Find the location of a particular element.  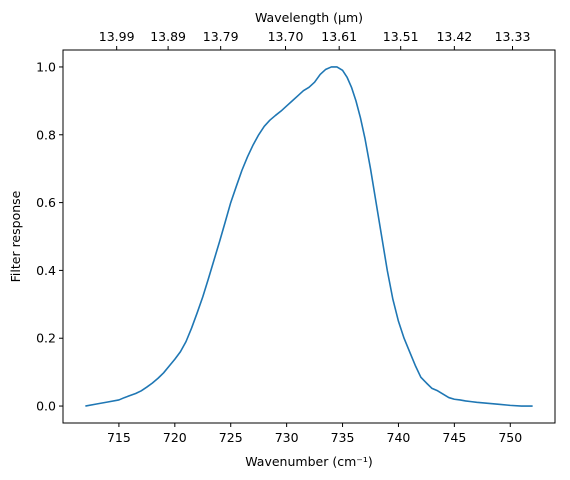

y-tick-label: 0.4 is located at coordinates (46, 270).